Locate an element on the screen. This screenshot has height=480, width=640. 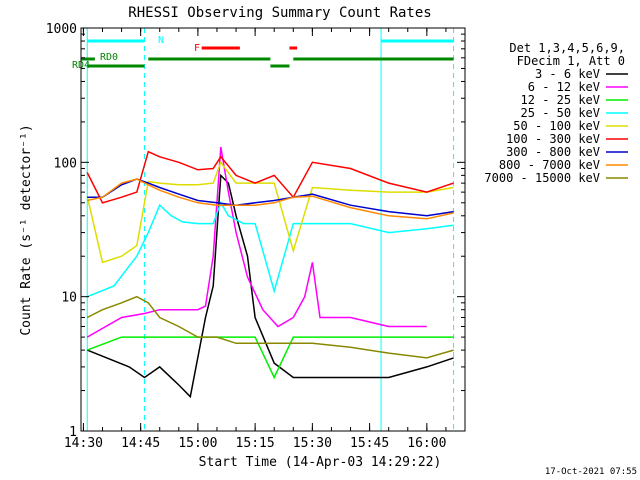
legend-label-0: 3 - 6 keV is located at coordinates (567, 74).